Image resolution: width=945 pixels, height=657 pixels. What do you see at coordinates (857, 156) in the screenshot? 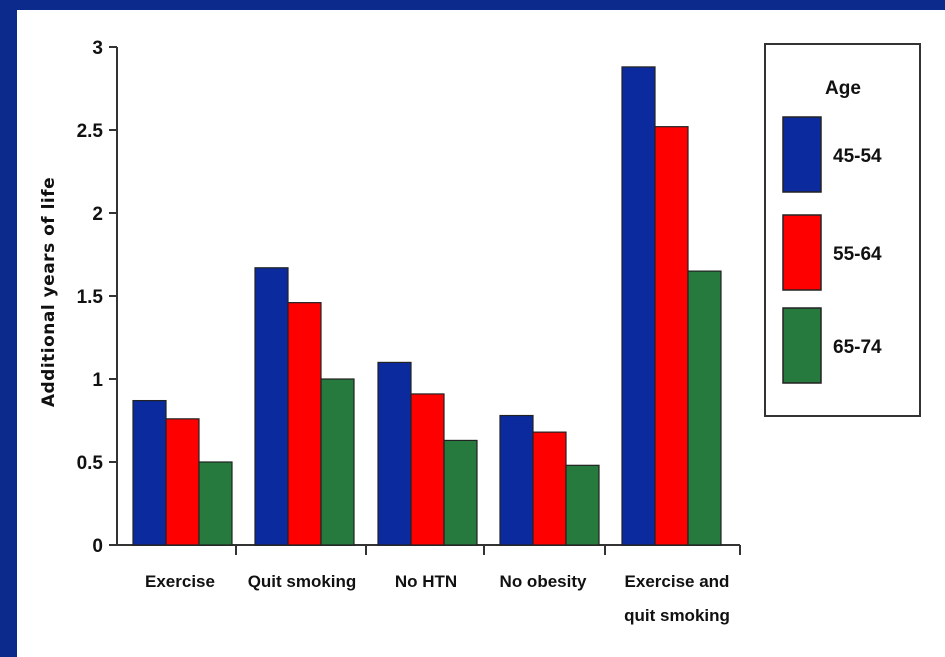
I see `legend-label: 45-54` at bounding box center [857, 156].